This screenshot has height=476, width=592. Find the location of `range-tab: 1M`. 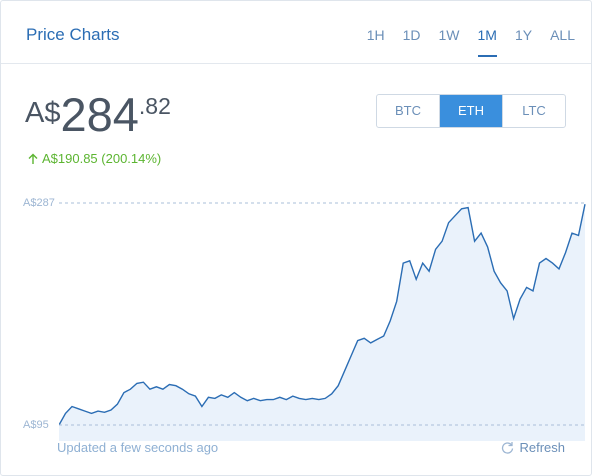

range-tab: 1M is located at coordinates (487, 42).